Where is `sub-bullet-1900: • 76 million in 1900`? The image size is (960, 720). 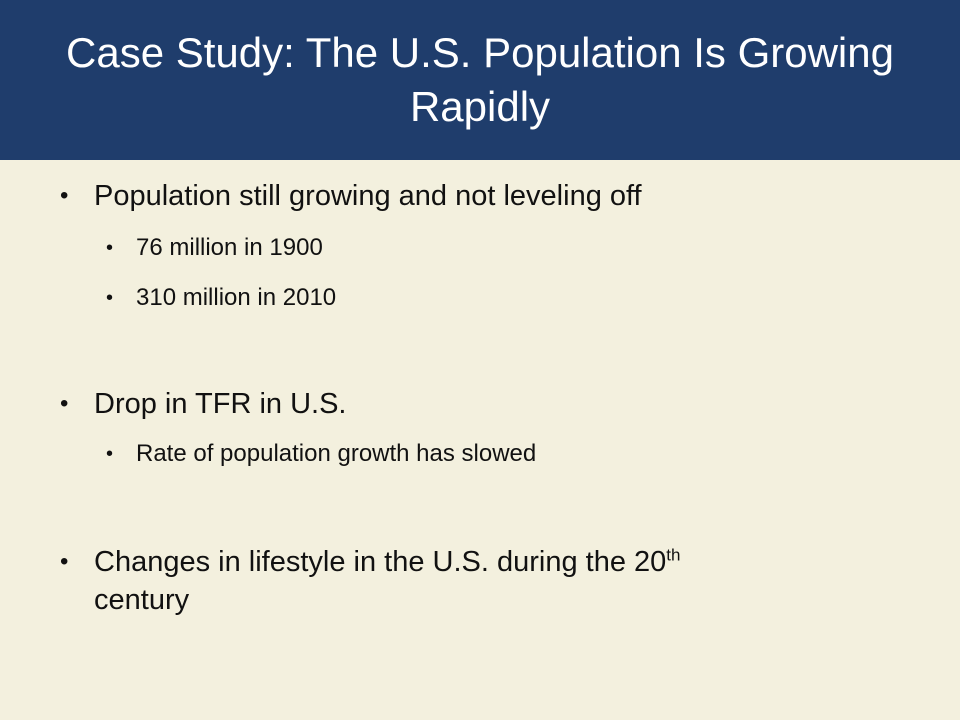
sub-bullet-1900: • 76 million in 1900 is located at coordinates (496, 248).